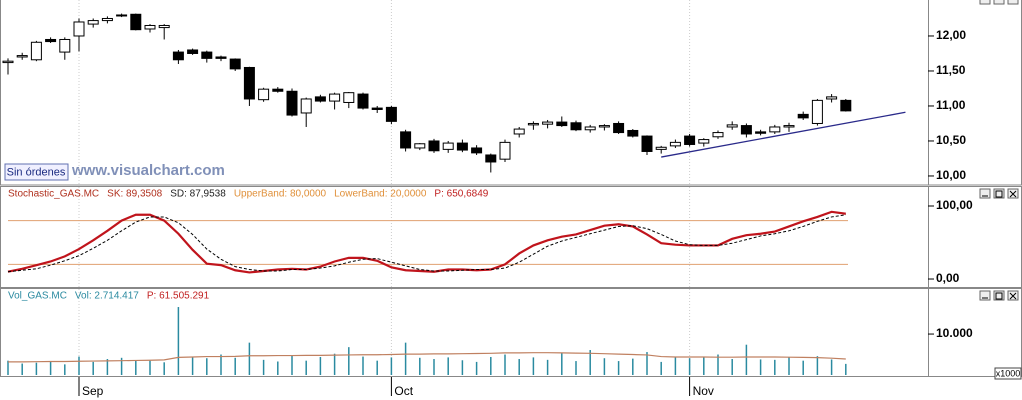  What do you see at coordinates (951, 140) in the screenshot?
I see `y-tick-label: 10,50` at bounding box center [951, 140].